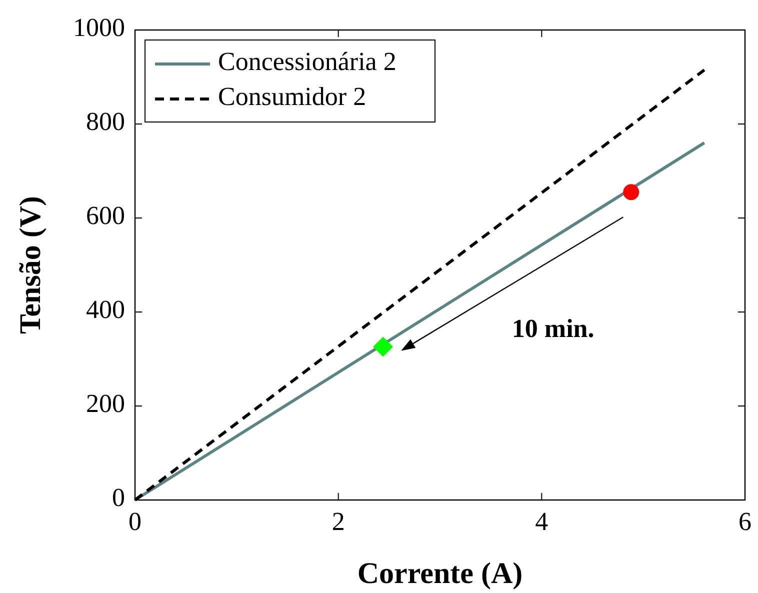 This screenshot has width=758, height=593. What do you see at coordinates (553, 328) in the screenshot?
I see `annotation: 10 min.` at bounding box center [553, 328].